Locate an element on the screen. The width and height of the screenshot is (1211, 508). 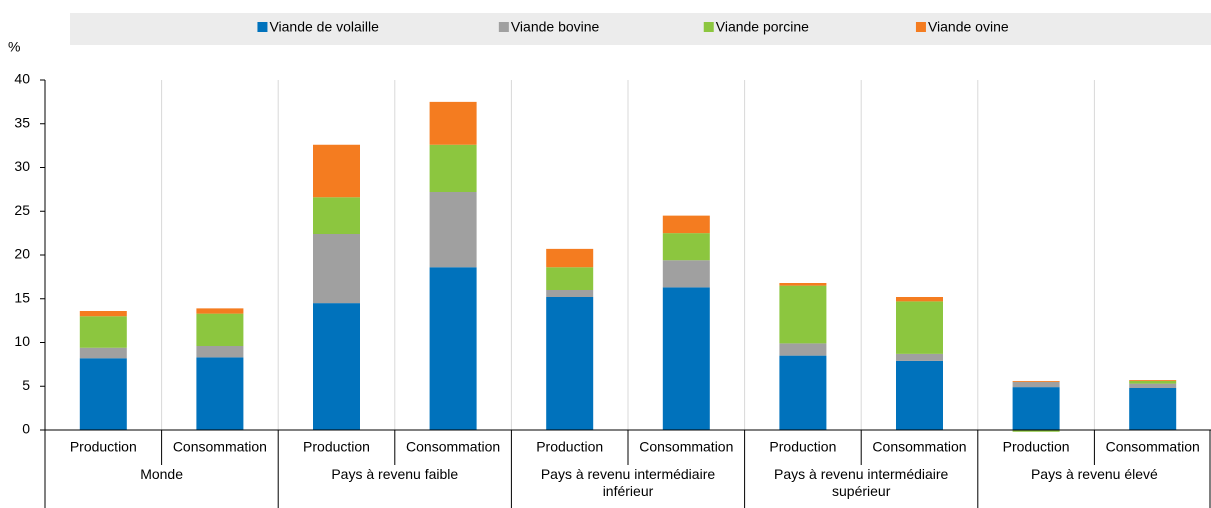
y-tick-label: 5 is located at coordinates (26, 385).